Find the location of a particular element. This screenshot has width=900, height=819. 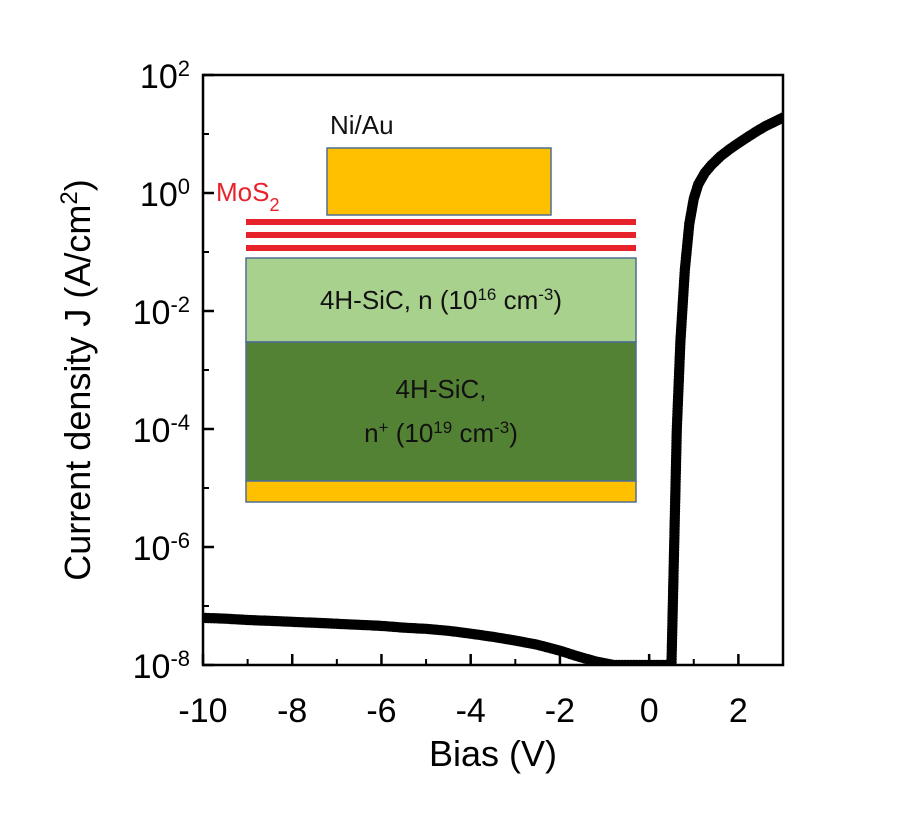

y-tick-label-4: 10⁻⁶ is located at coordinates (161, 548).